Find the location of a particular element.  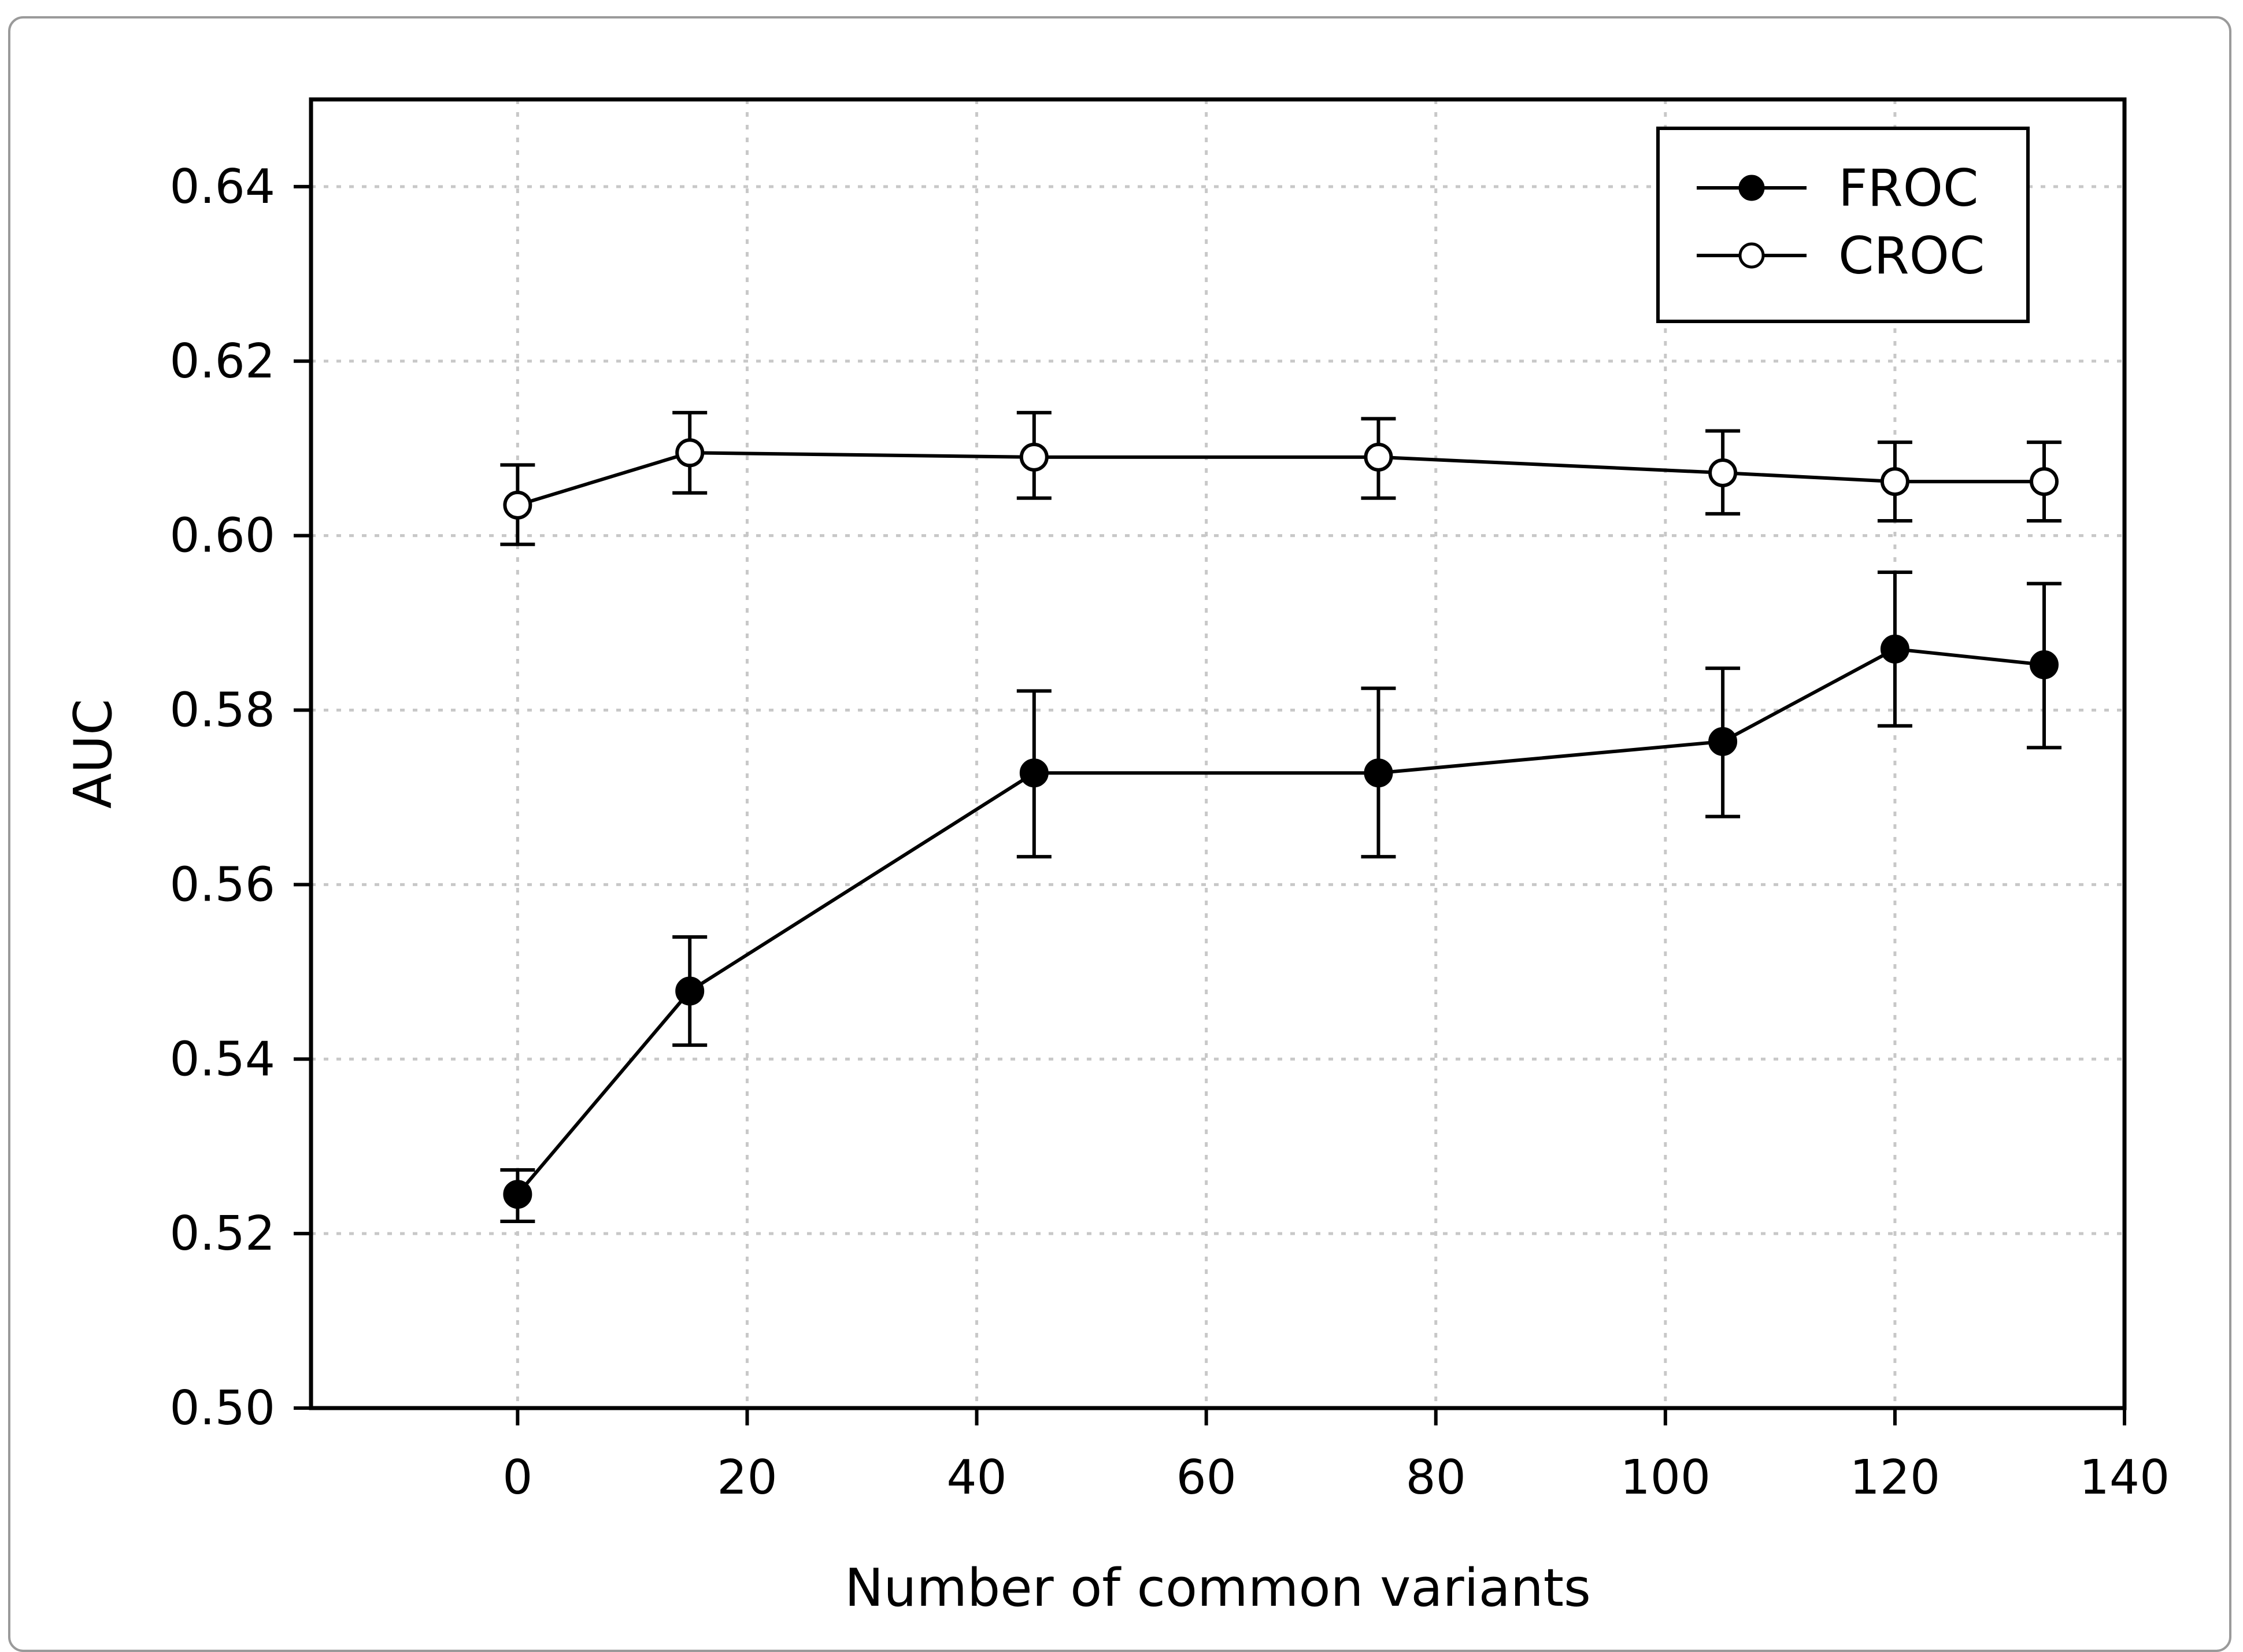

y-tick-label: 0.58 is located at coordinates (222, 710).